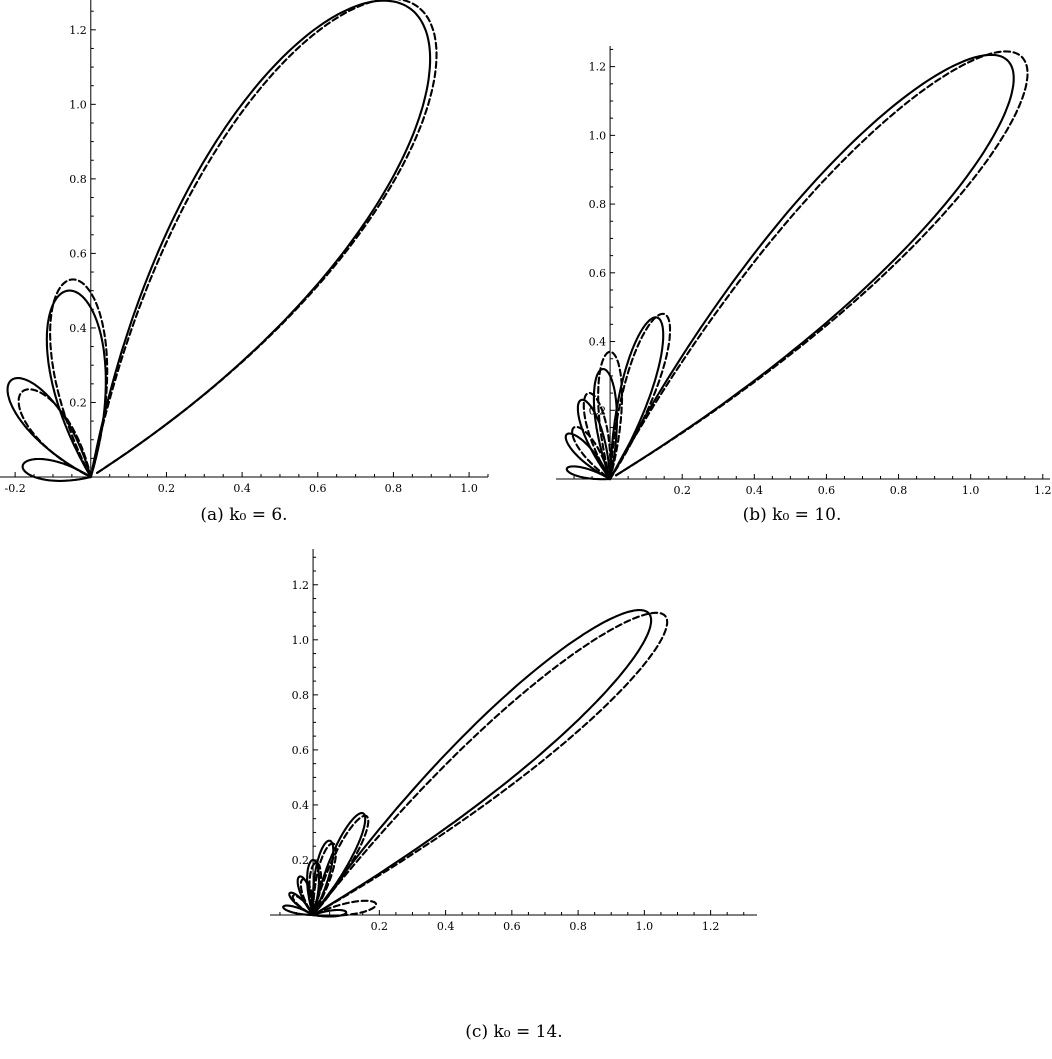  Describe the element at coordinates (243, 515) in the screenshot. I see `panel-caption: (a) k₀ = 6.` at that location.